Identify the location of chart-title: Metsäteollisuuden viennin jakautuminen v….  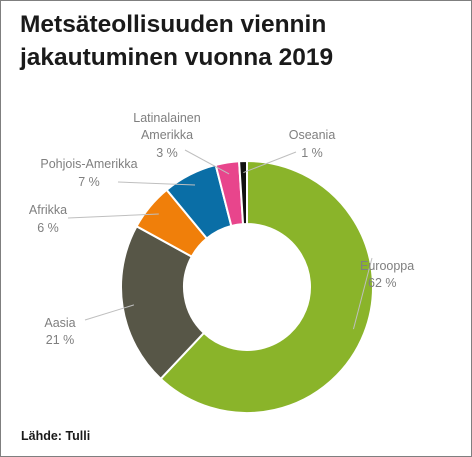
(230, 41).